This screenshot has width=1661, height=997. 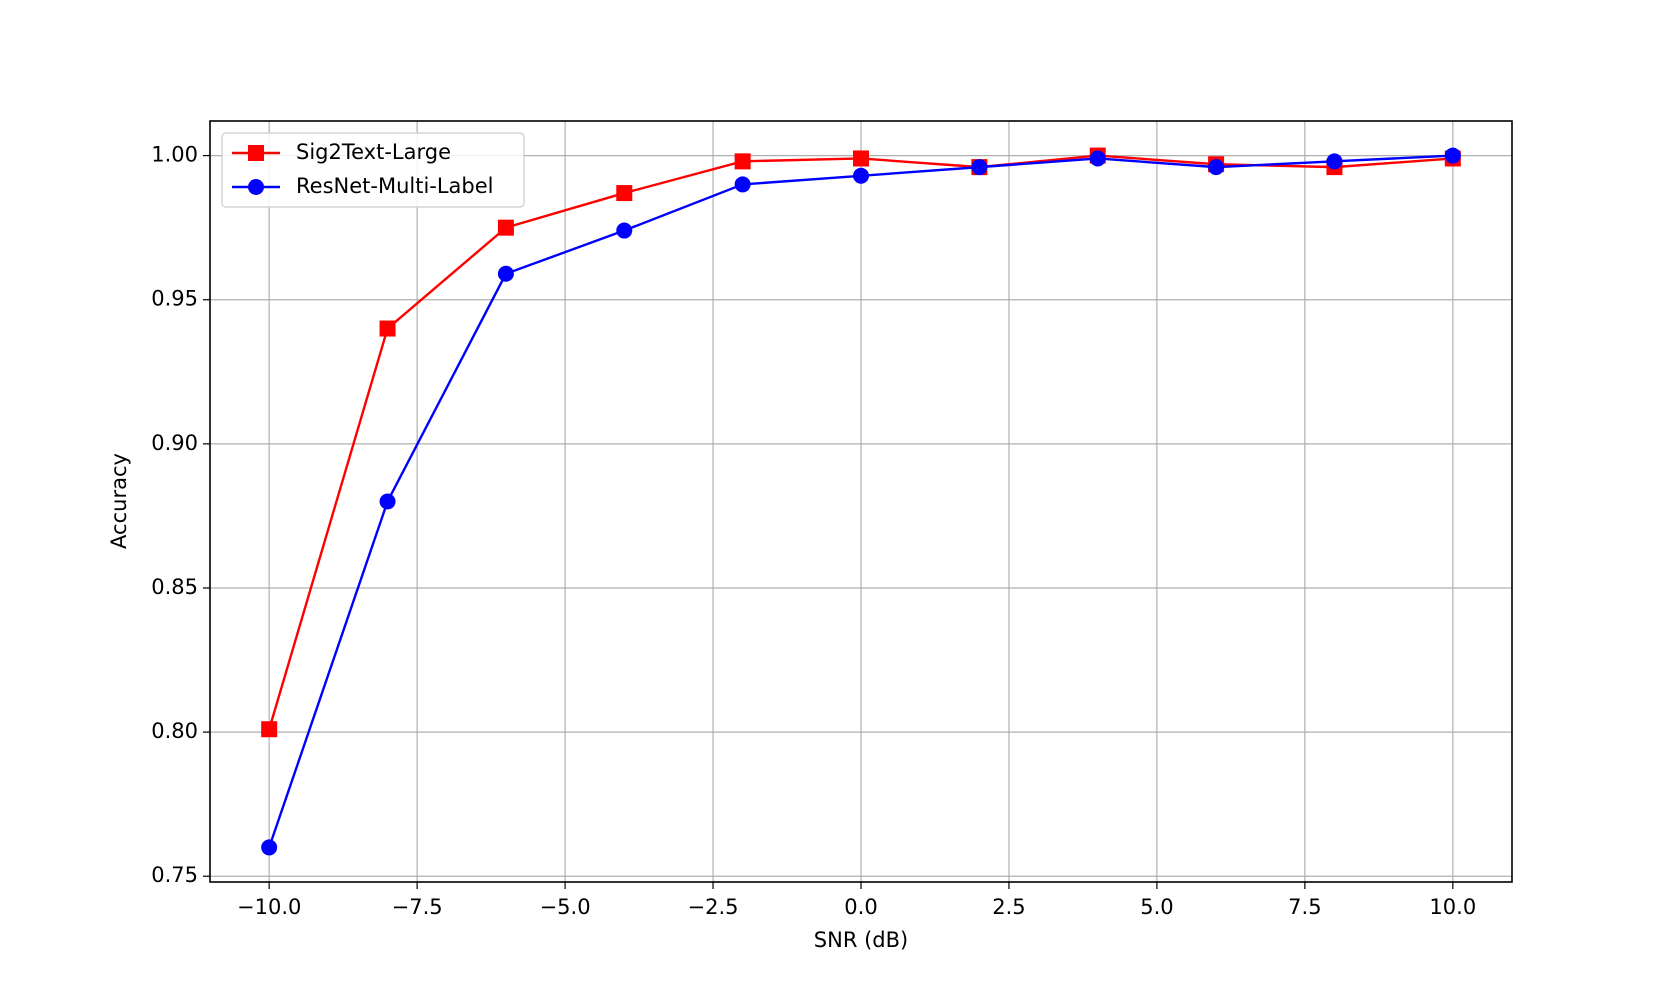 I want to click on x-tick-label: 10.0, so click(x=1452, y=907).